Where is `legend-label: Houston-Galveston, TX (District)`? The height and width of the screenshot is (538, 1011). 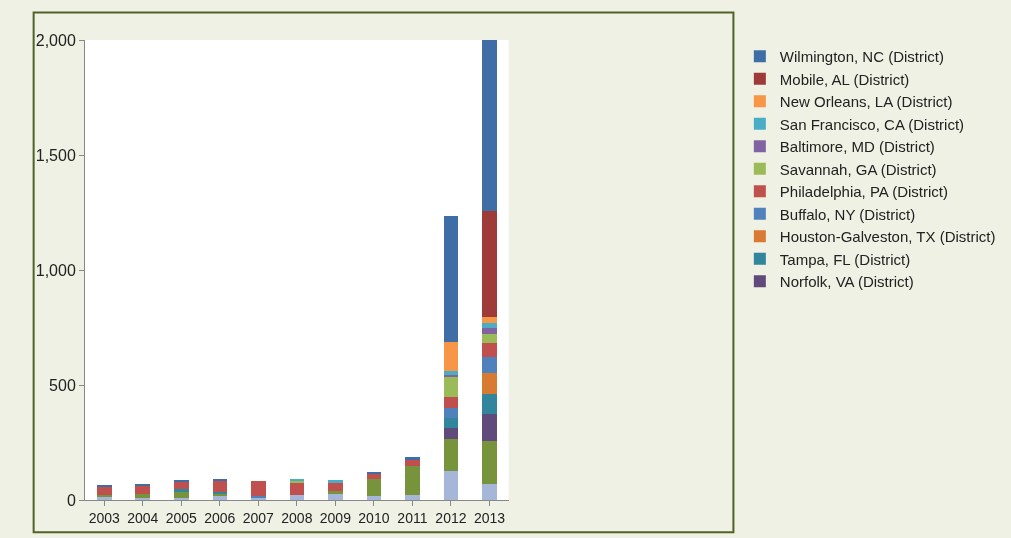 legend-label: Houston-Galveston, TX (District) is located at coordinates (887, 237).